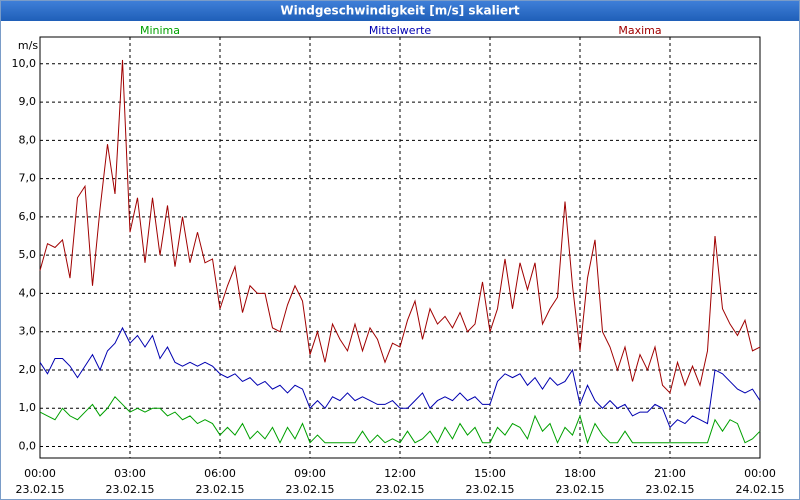 The width and height of the screenshot is (800, 500). I want to click on x-tick-label: 15:00, so click(490, 473).